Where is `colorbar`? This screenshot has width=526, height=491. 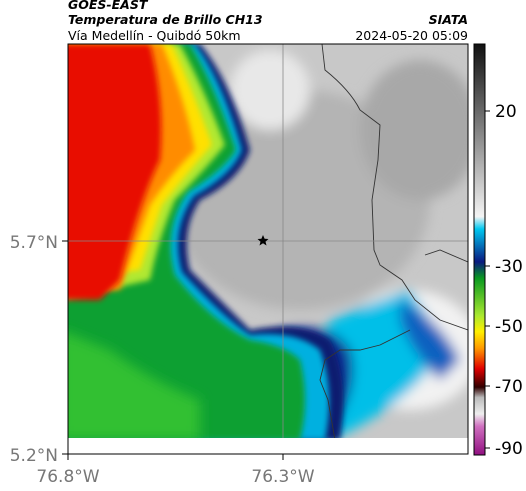 colorbar is located at coordinates (479, 249).